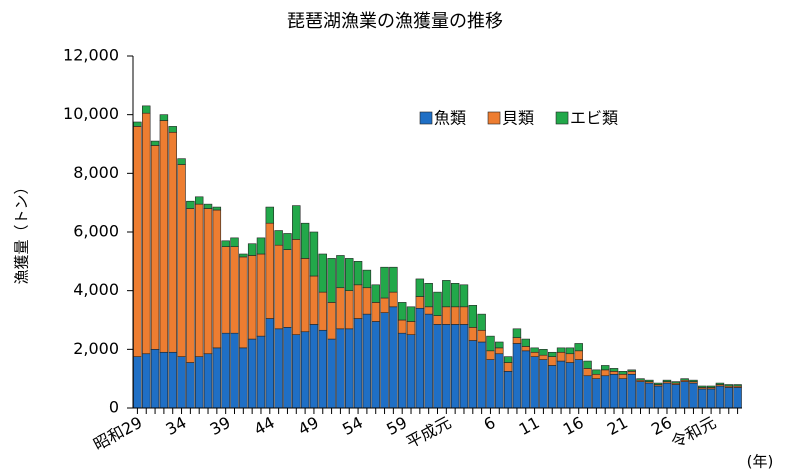  I want to click on x-tick-label: 平成元, so click(428, 432).